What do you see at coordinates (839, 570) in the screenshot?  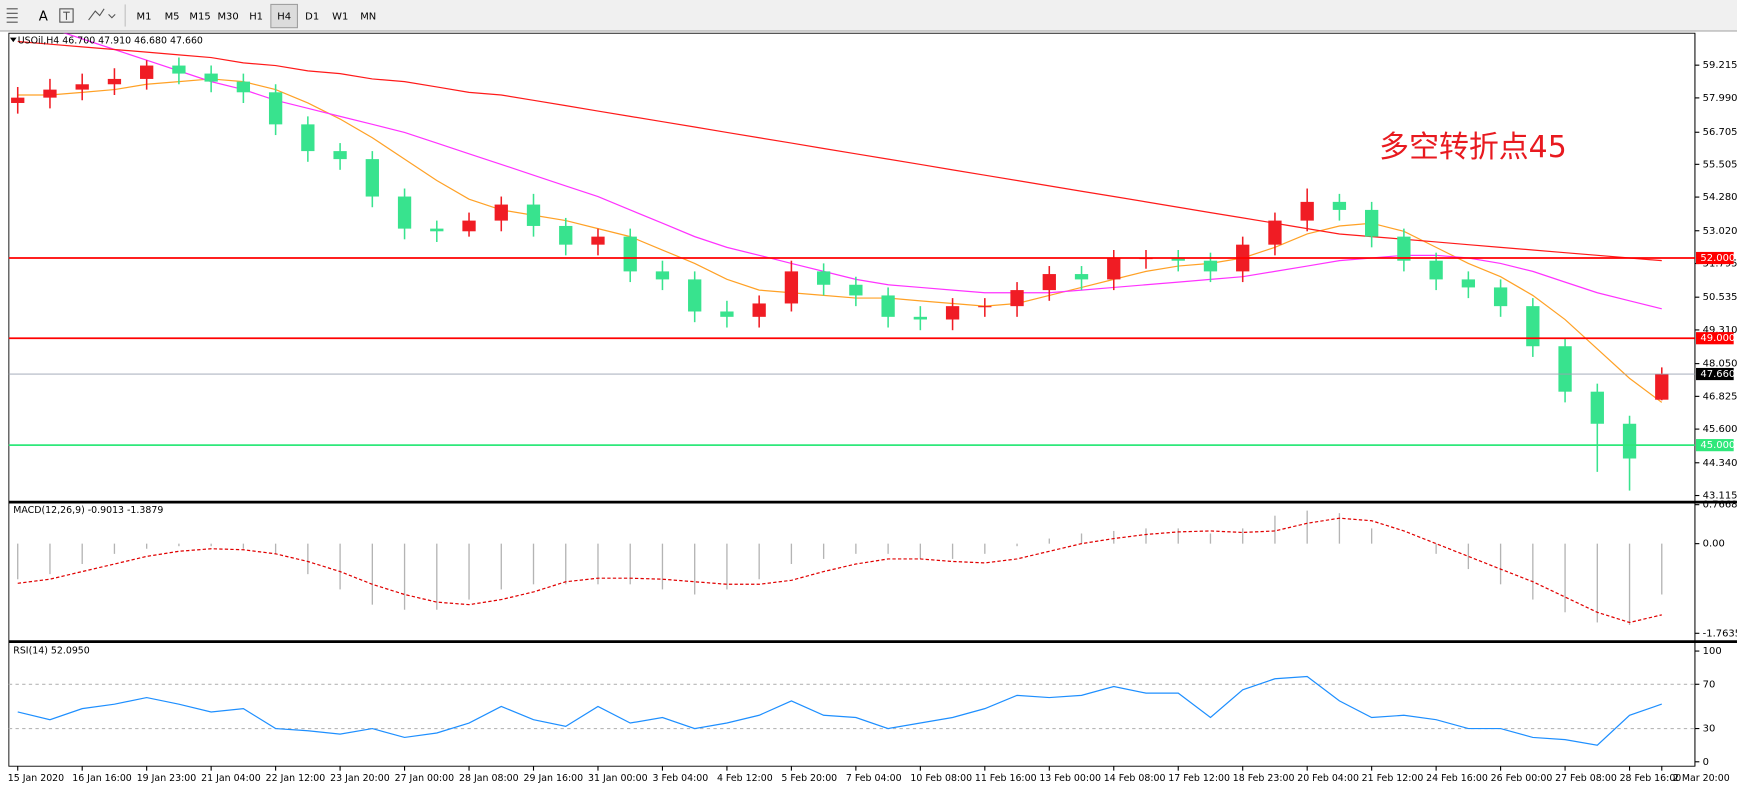 I see `macd-signal-line` at bounding box center [839, 570].